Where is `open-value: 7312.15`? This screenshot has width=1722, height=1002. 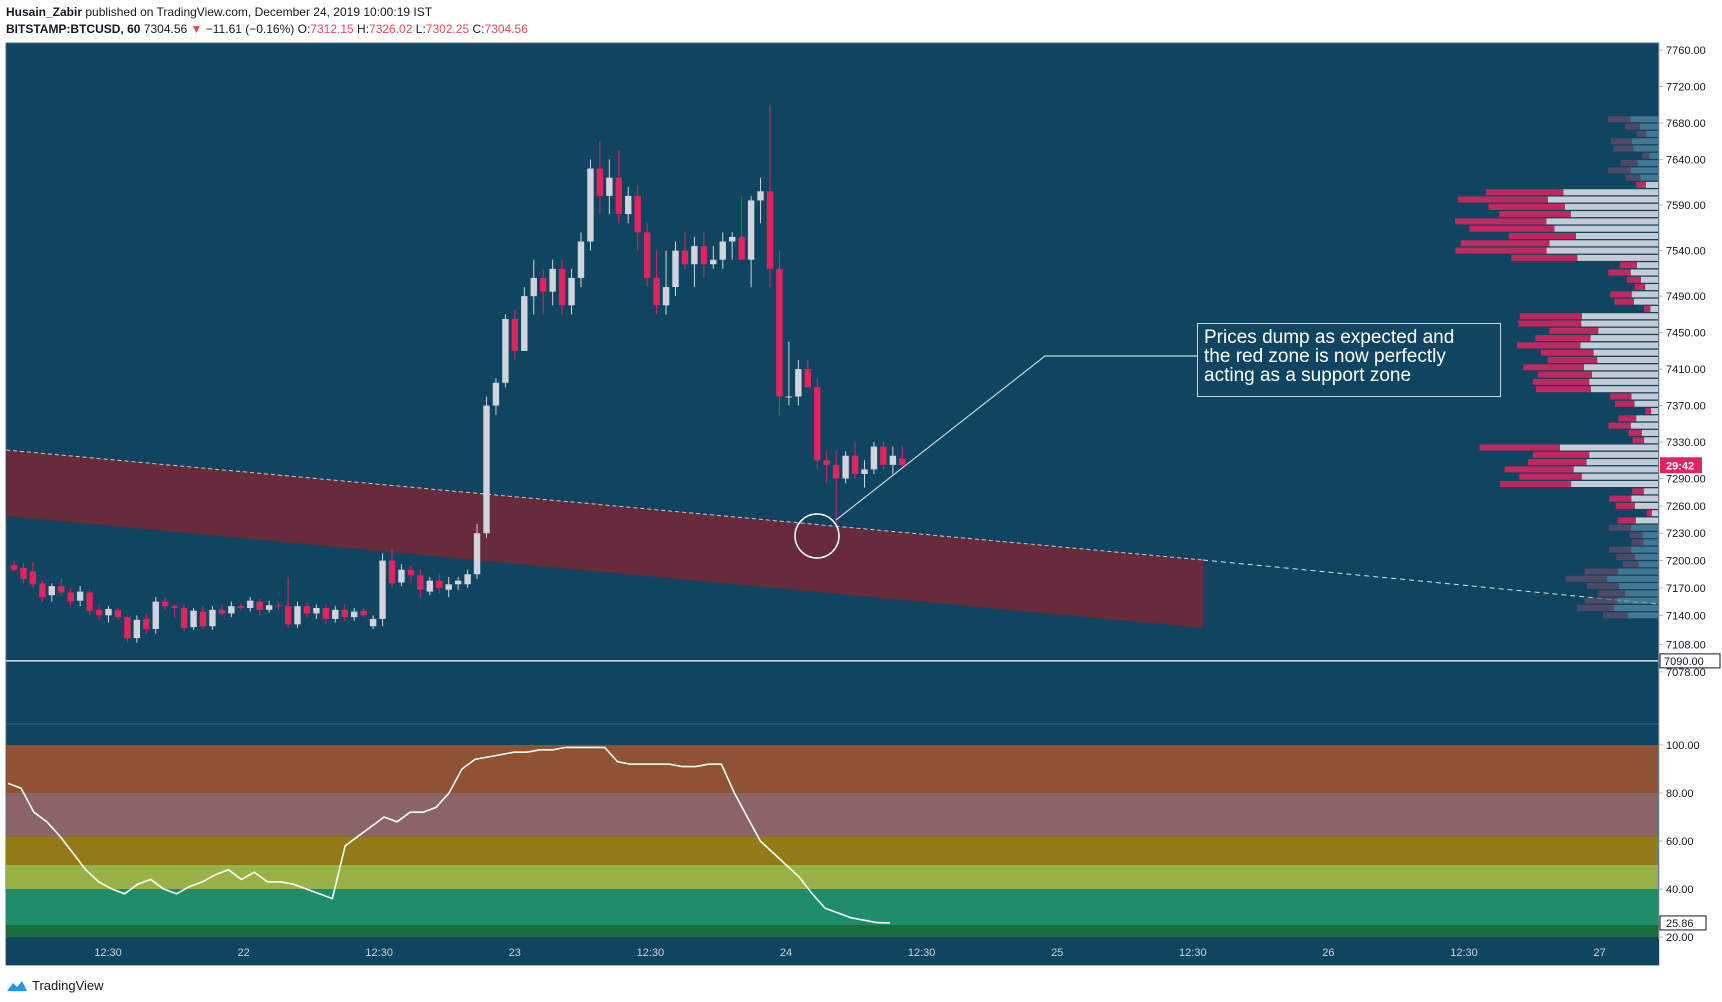 open-value: 7312.15 is located at coordinates (332, 29).